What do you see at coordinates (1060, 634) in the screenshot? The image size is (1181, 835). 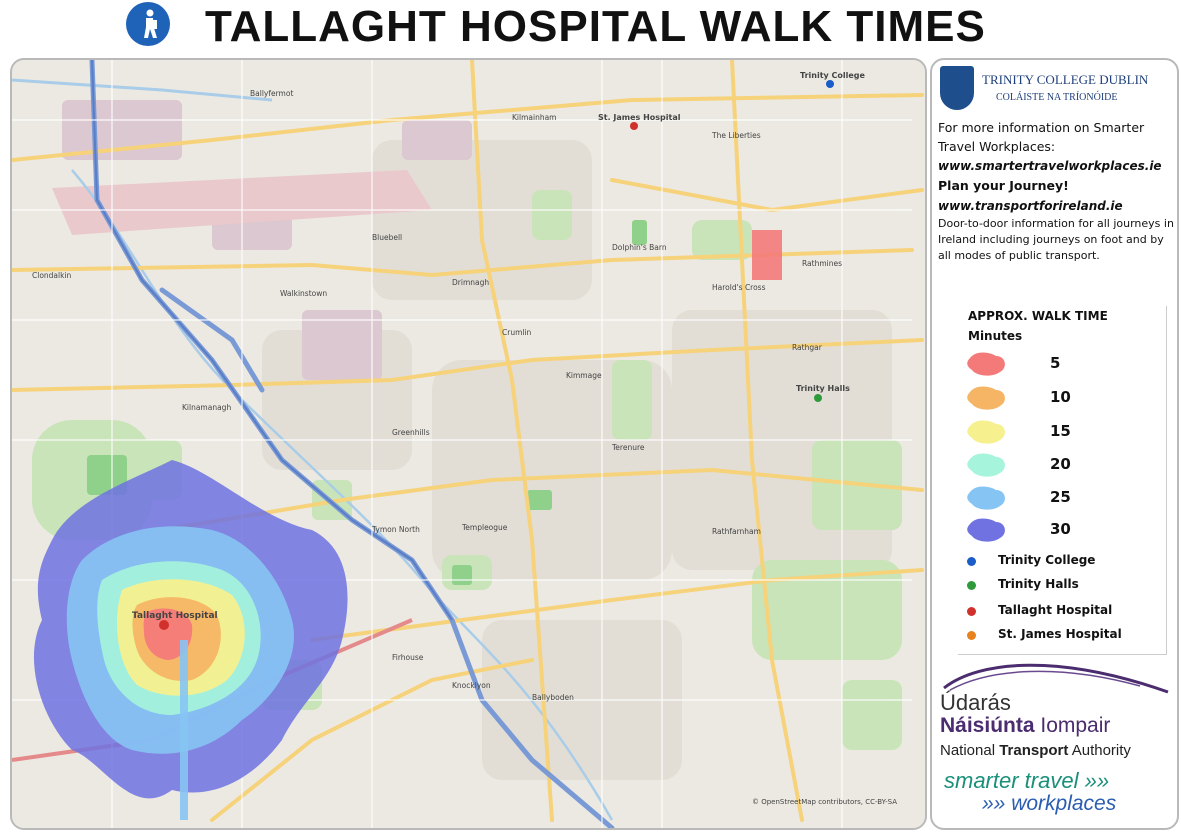 I see `legend-point-label: St. James Hospital` at bounding box center [1060, 634].